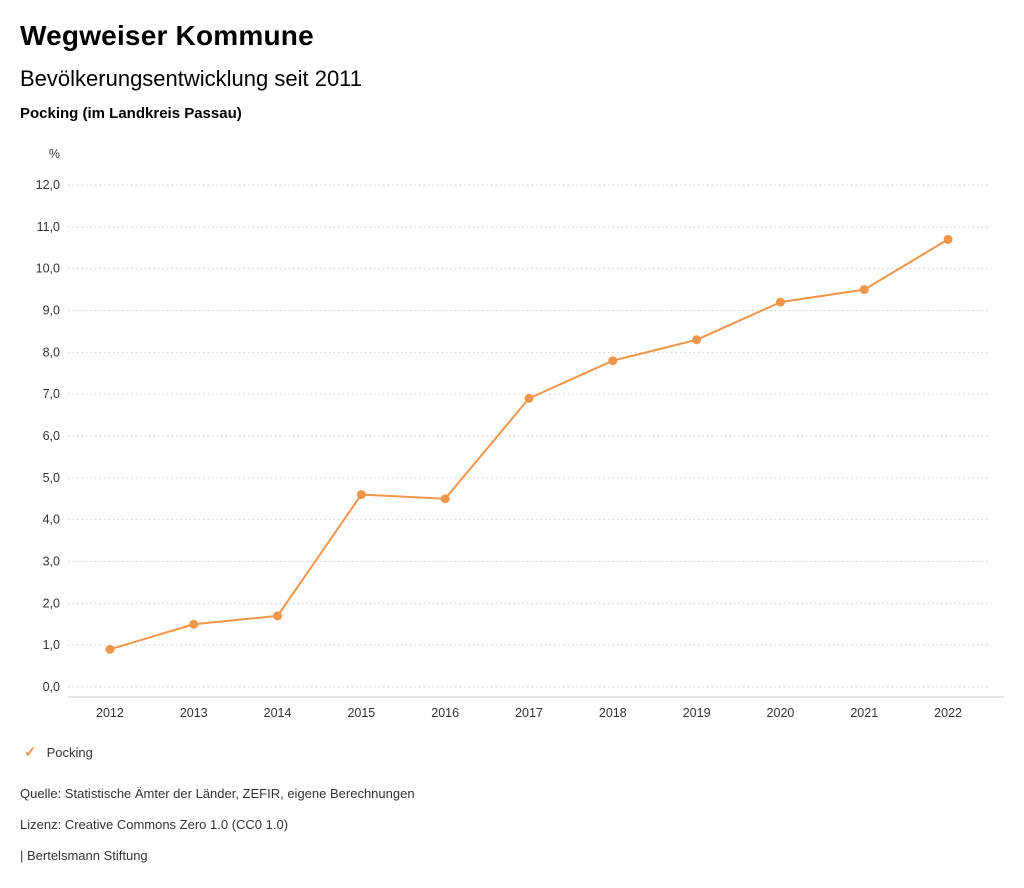  I want to click on legend-label: Pocking, so click(69, 752).